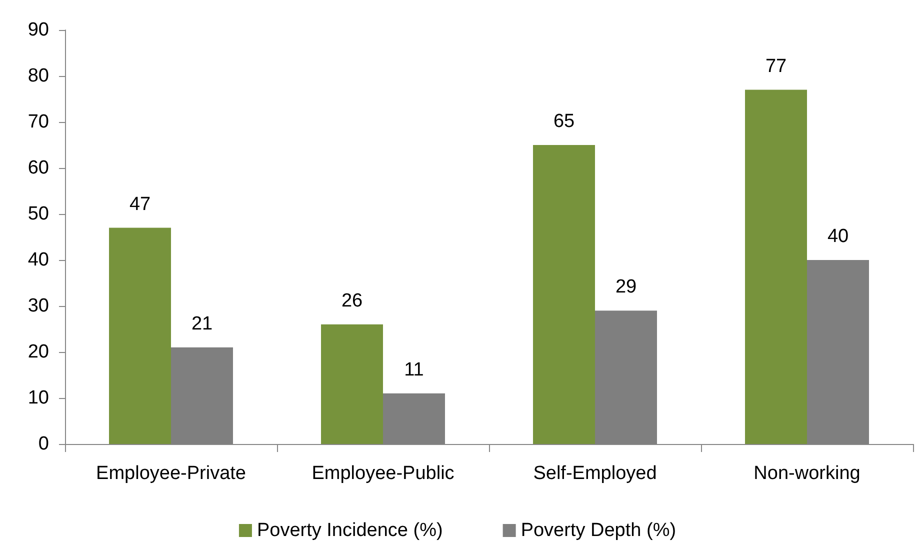 The height and width of the screenshot is (545, 915). Describe the element at coordinates (776, 66) in the screenshot. I see `data-label: 77` at that location.